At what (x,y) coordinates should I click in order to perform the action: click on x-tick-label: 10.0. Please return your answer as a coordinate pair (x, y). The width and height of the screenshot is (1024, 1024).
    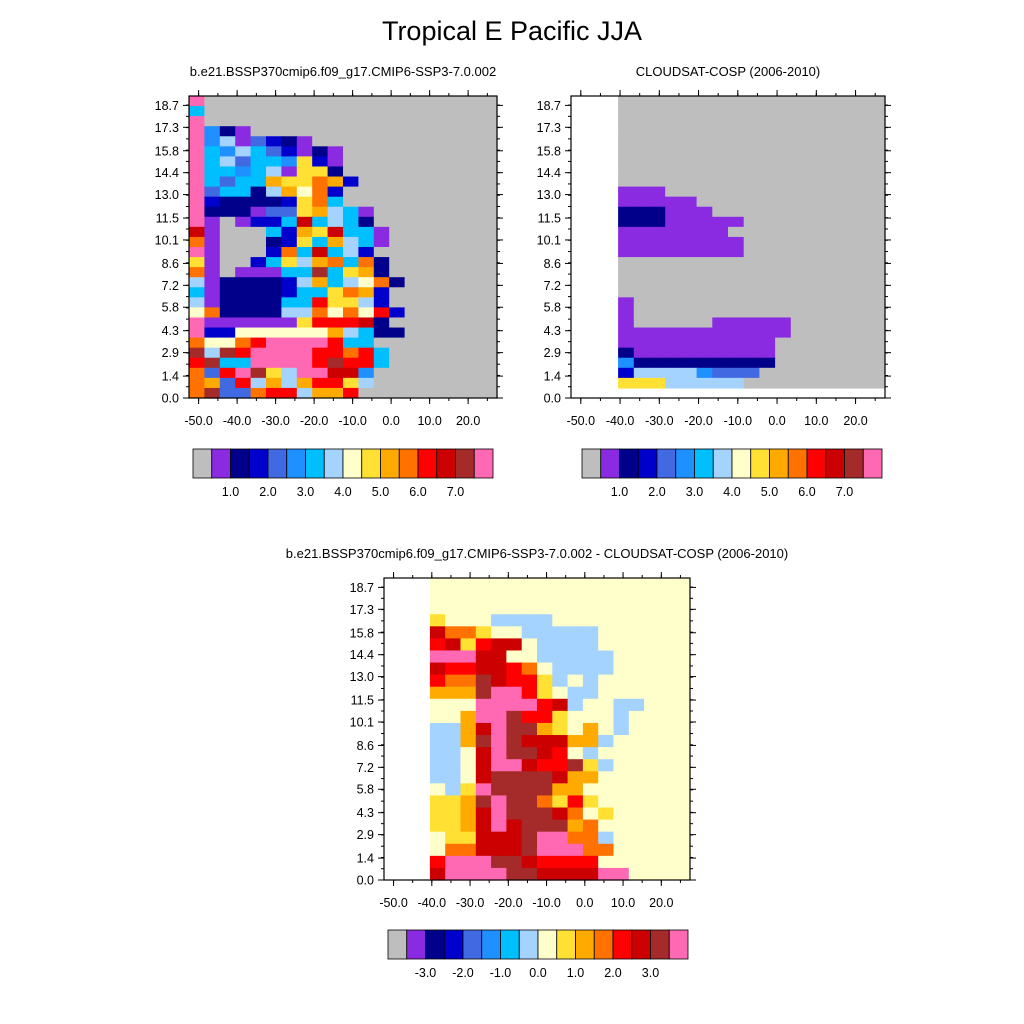
    Looking at the image, I should click on (623, 903).